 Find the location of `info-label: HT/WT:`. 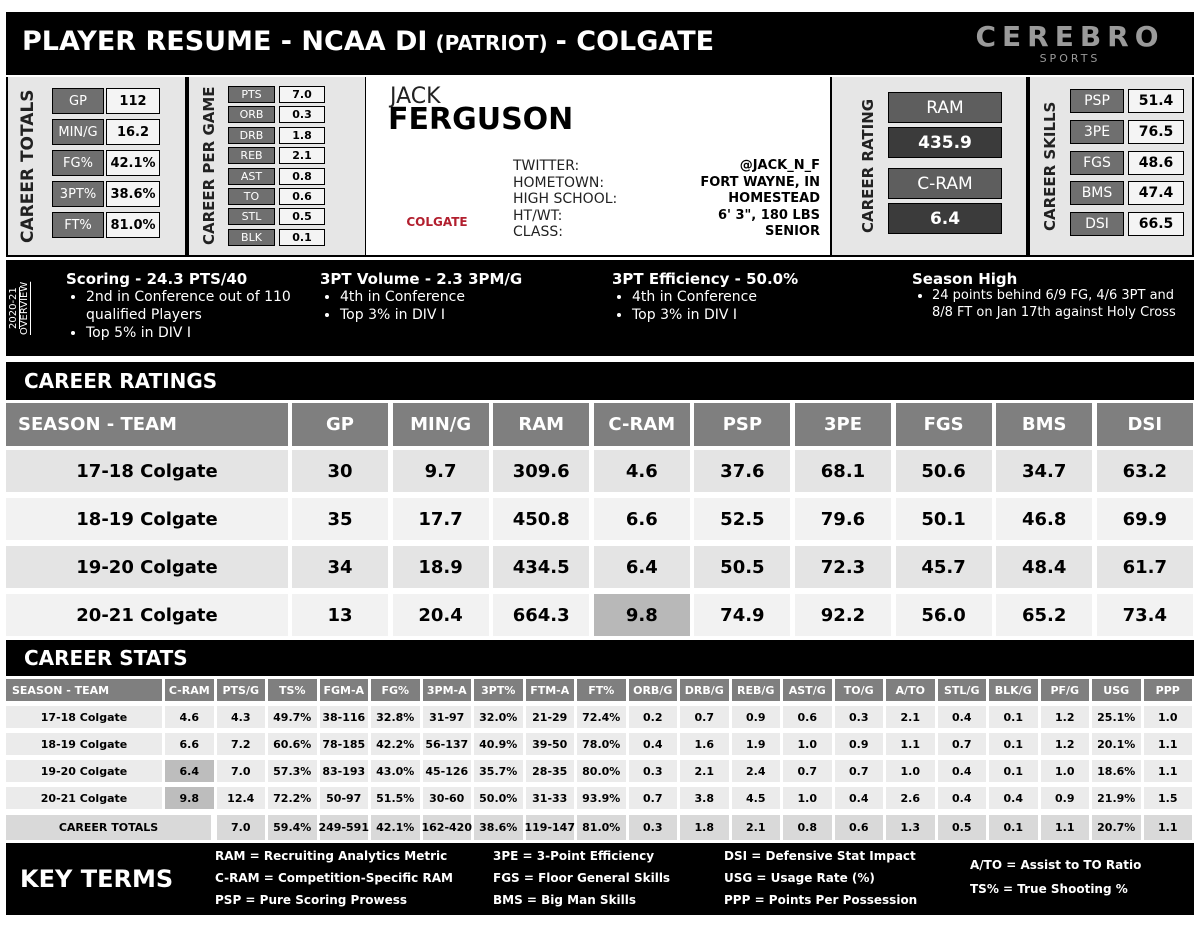

info-label: HT/WT: is located at coordinates (538, 215).